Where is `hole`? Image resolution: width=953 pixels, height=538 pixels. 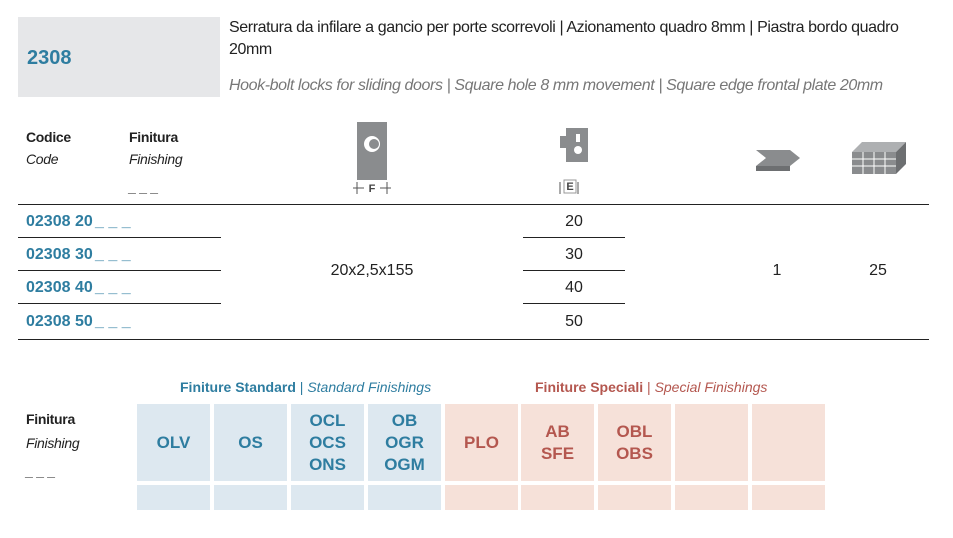
hole is located at coordinates (578, 150).